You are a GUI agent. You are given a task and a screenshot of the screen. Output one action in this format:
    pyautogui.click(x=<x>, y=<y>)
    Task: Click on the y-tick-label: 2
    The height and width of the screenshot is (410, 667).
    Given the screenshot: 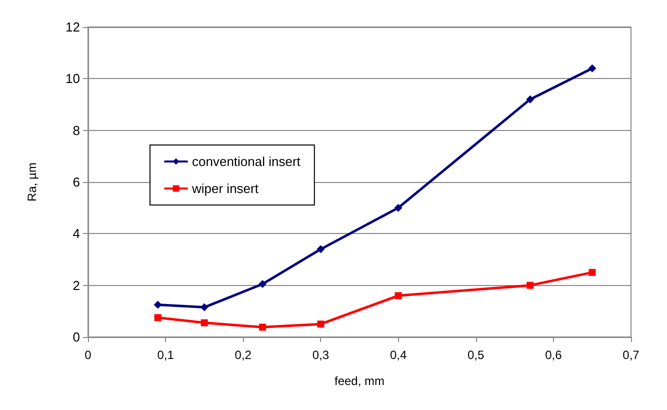 What is the action you would take?
    pyautogui.click(x=76, y=285)
    